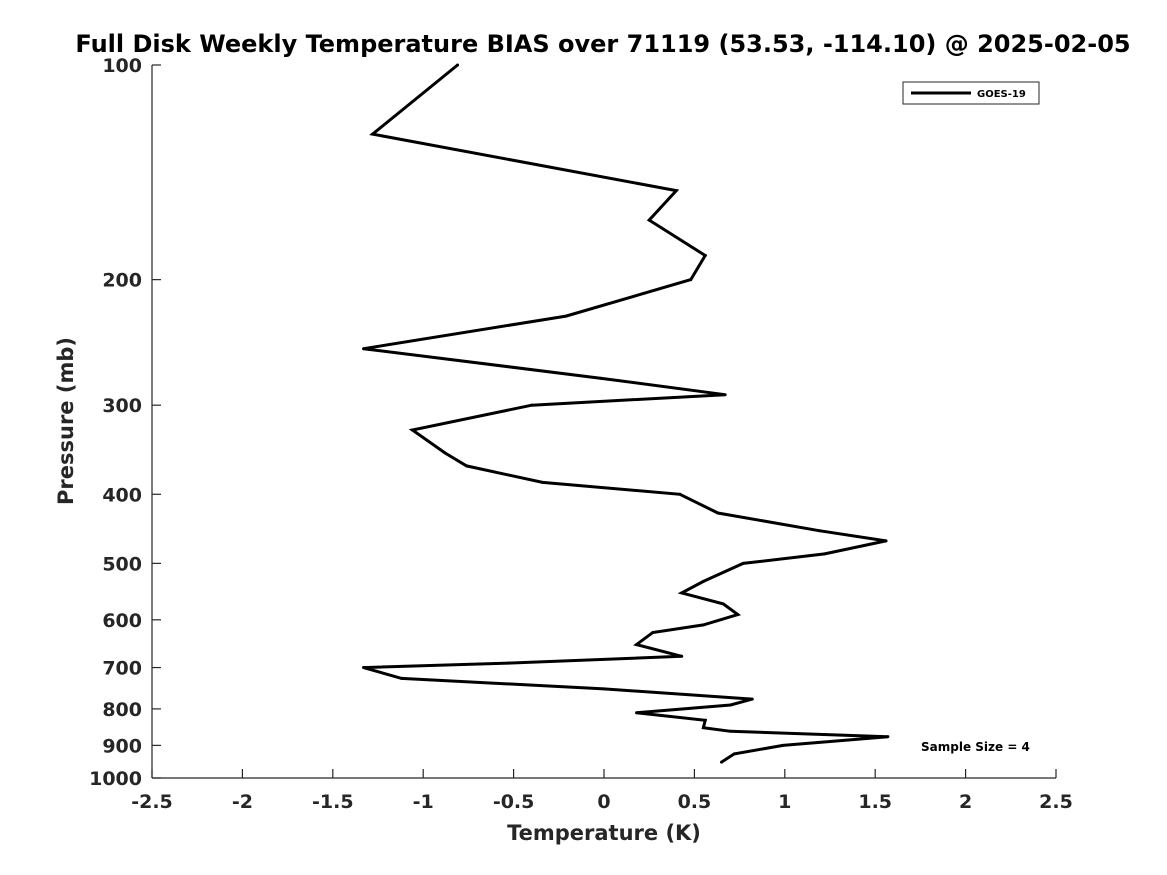 This screenshot has width=1167, height=875. What do you see at coordinates (423, 802) in the screenshot?
I see `x-tick-label: -1` at bounding box center [423, 802].